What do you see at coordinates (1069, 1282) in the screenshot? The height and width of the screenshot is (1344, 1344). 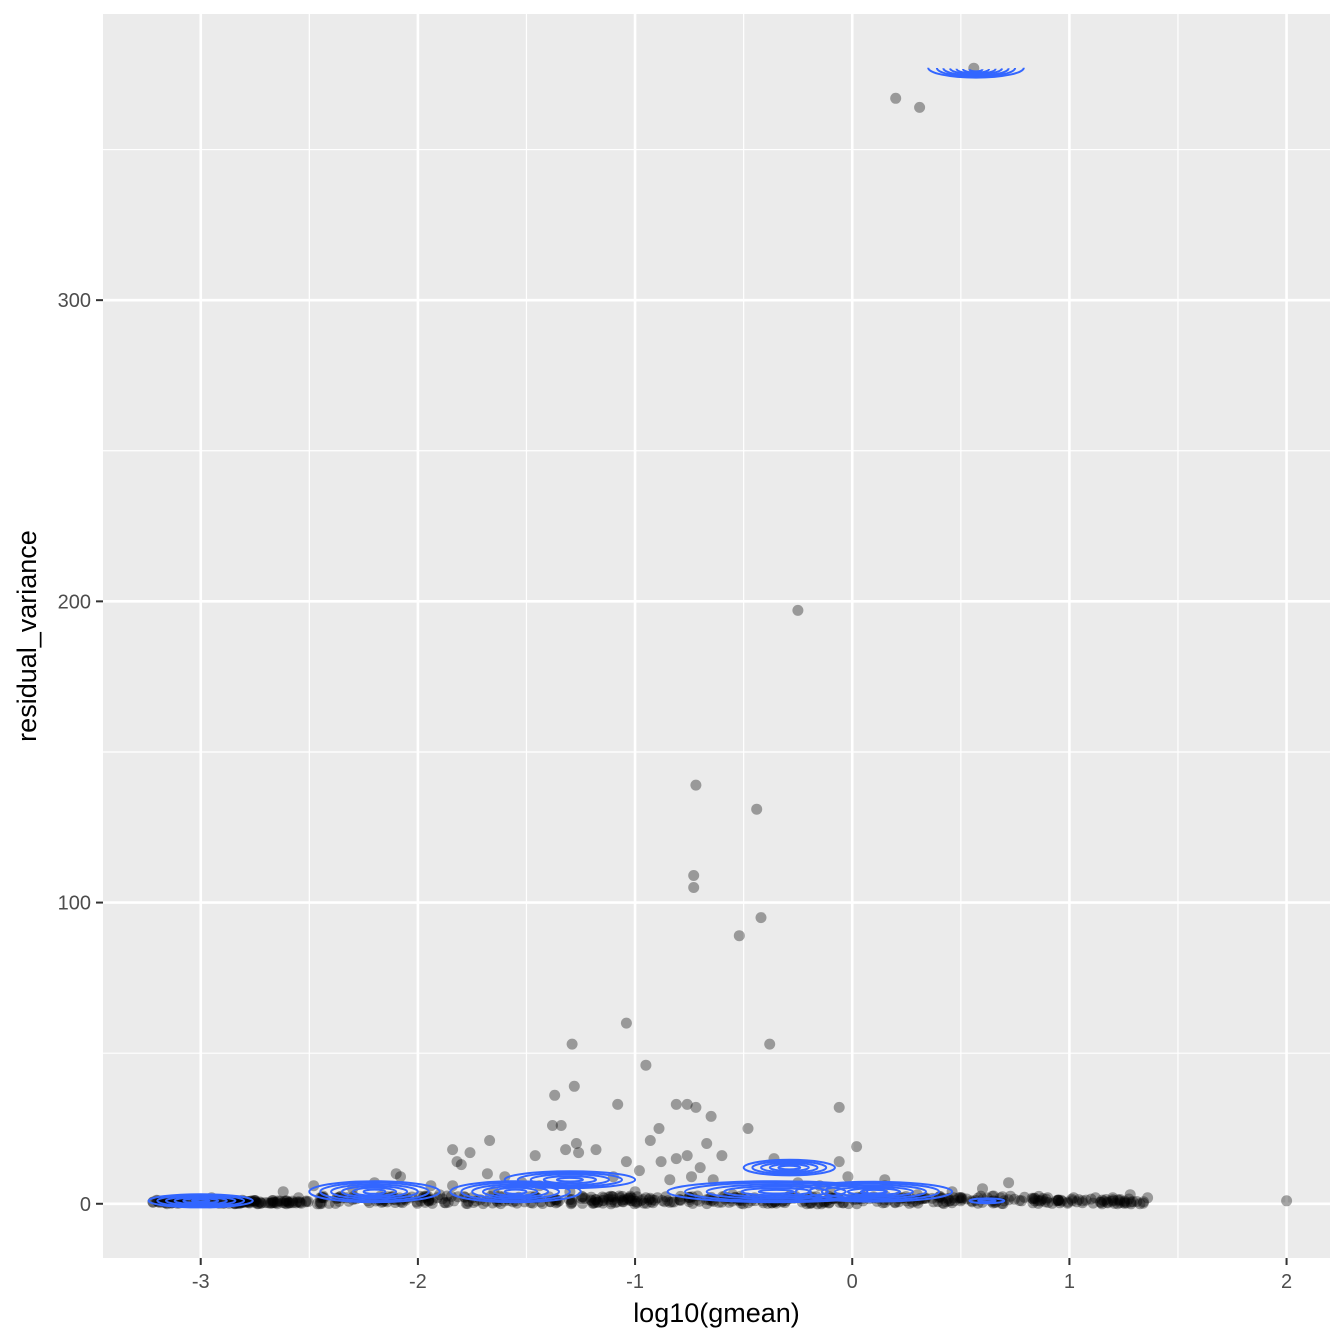 I see `x-tick-label: 1` at bounding box center [1069, 1282].